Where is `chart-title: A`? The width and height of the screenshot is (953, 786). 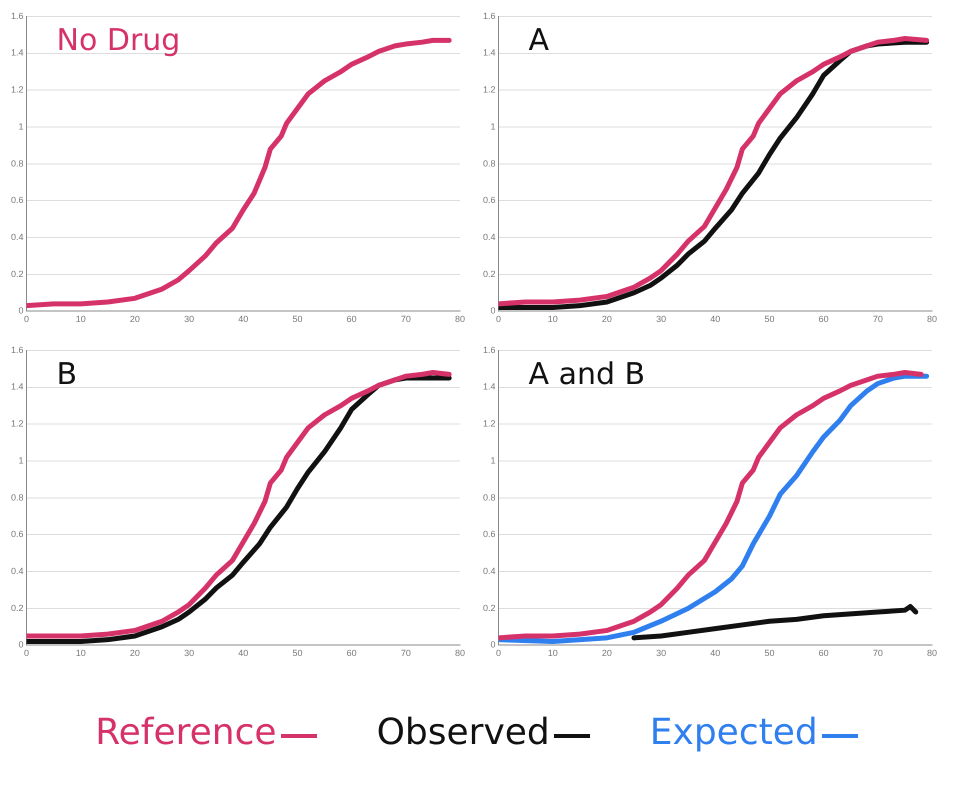 chart-title: A is located at coordinates (539, 40).